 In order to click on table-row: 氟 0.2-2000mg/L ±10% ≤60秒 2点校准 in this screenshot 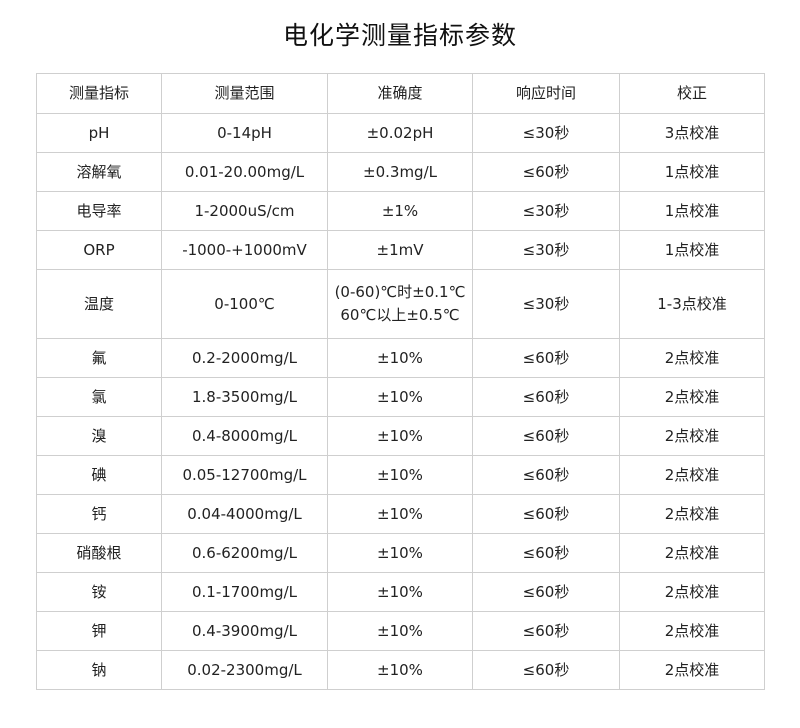, I will do `click(400, 358)`.